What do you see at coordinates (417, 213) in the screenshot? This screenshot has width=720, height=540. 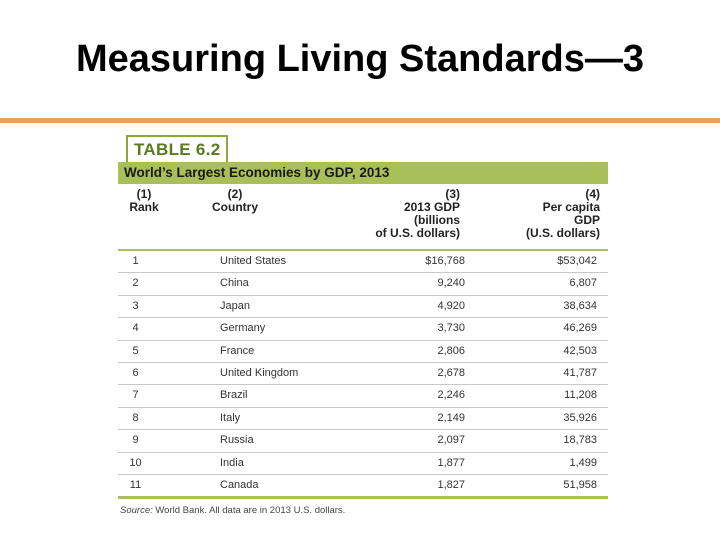 I see `header-gdp: (3) 2013 GDP (billions of U.S. dollars)` at bounding box center [417, 213].